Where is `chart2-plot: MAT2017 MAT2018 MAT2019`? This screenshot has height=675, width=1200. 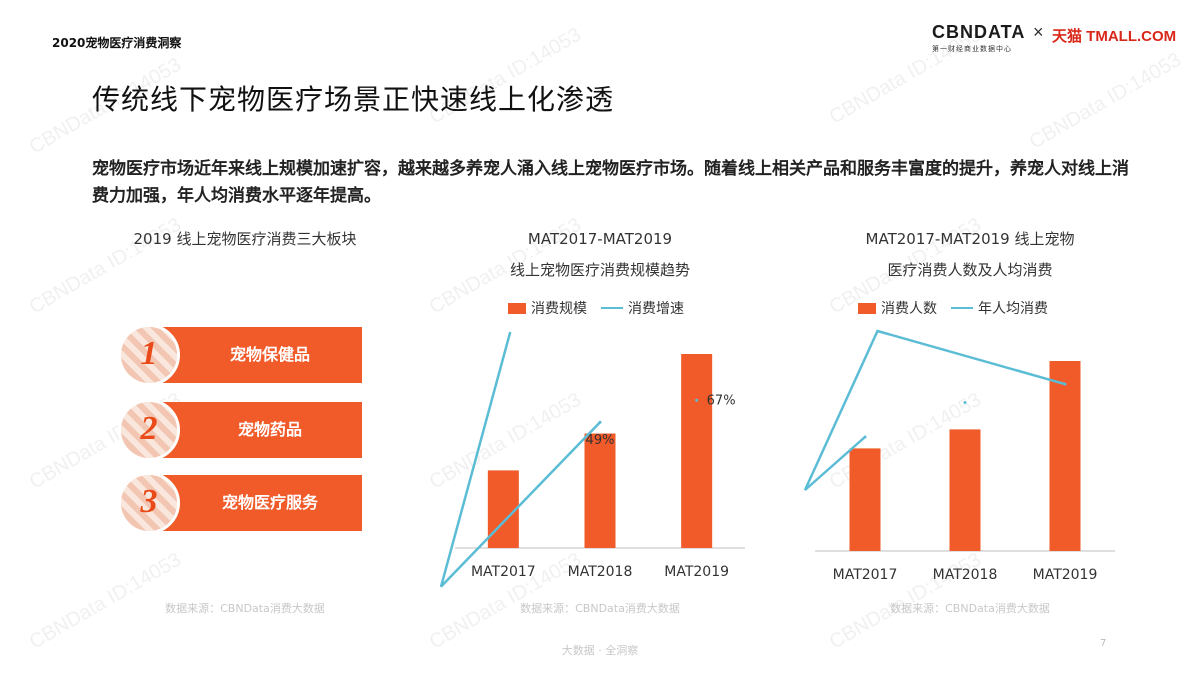 chart2-plot: MAT2017 MAT2018 MAT2019 is located at coordinates (959, 456).